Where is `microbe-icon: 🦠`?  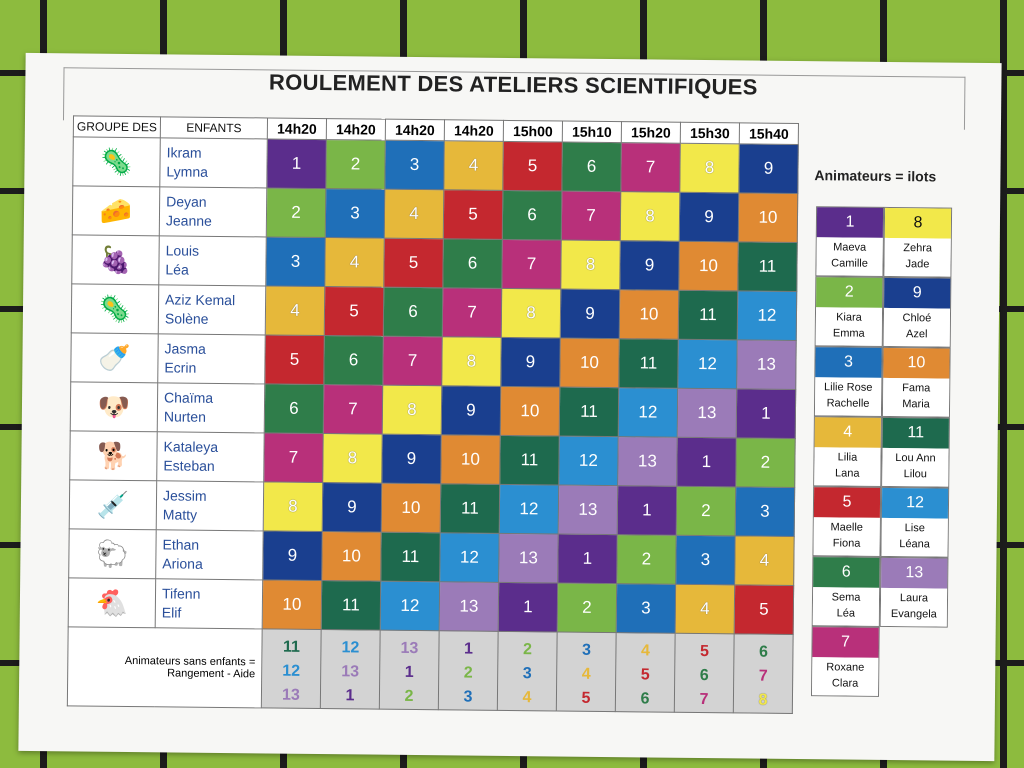
microbe-icon: 🦠 is located at coordinates (116, 162).